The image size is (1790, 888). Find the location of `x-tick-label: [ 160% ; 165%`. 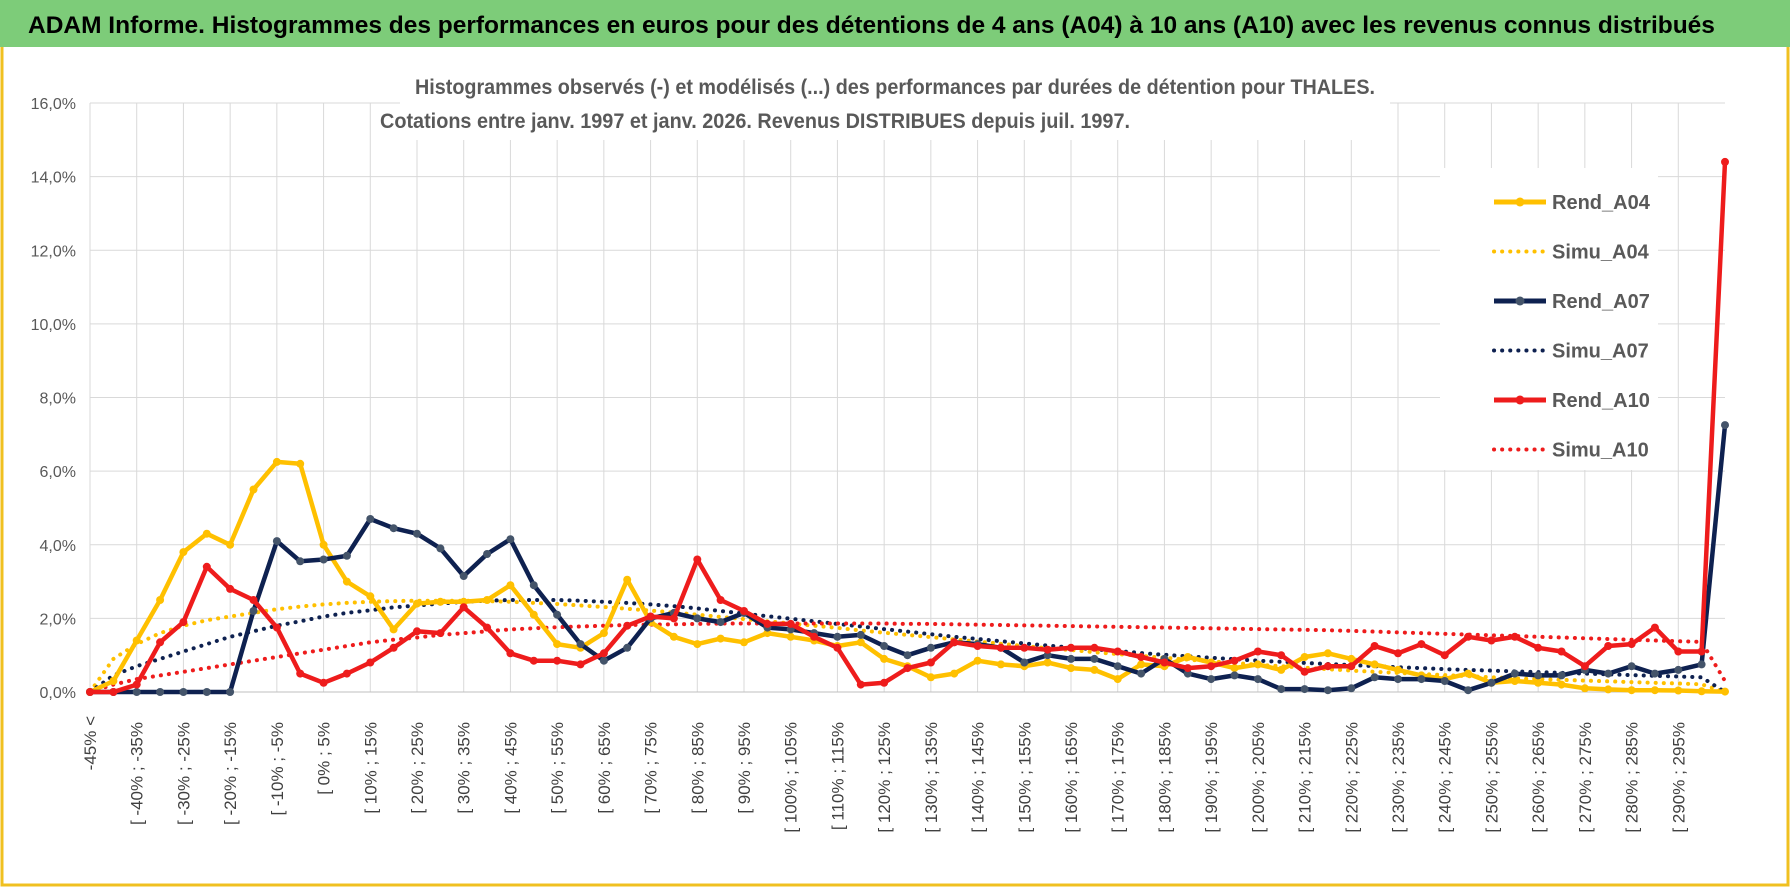

x-tick-label: [ 160% ; 165% is located at coordinates (1071, 777).